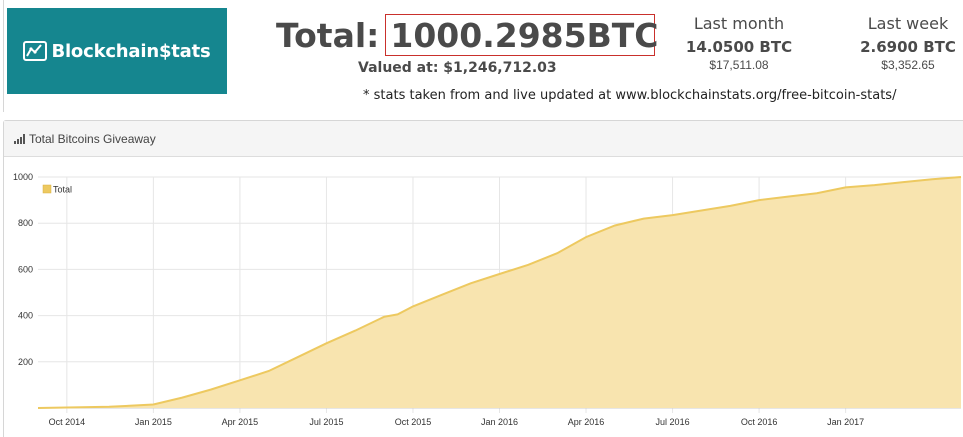  Describe the element at coordinates (326, 422) in the screenshot. I see `x-tick-label: Jul 2015` at that location.